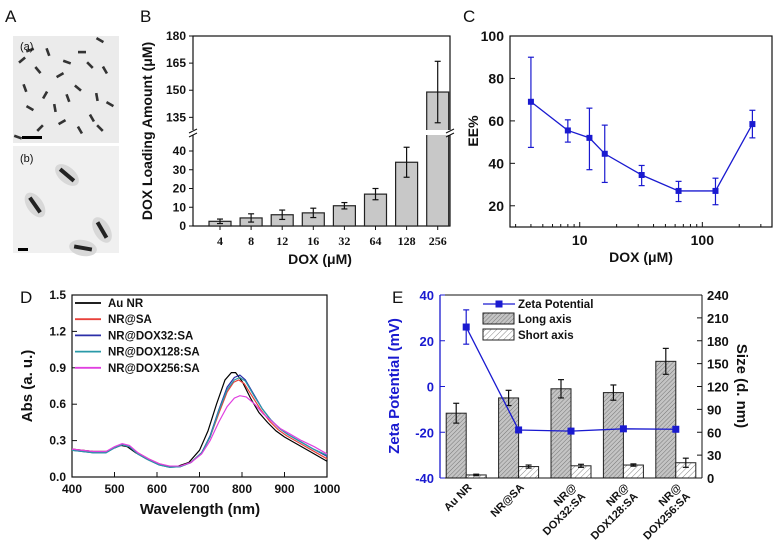 The height and width of the screenshot is (544, 777). What do you see at coordinates (545, 320) in the screenshot?
I see `legend-label: Long axis` at bounding box center [545, 320].